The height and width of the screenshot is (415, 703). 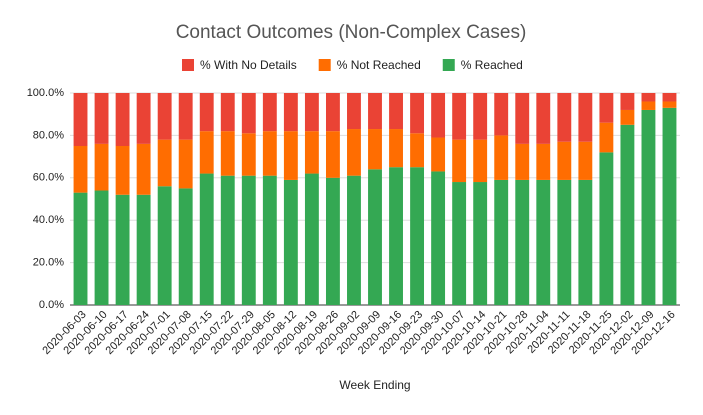 What do you see at coordinates (492, 65) in the screenshot?
I see `legend-label: % Reached` at bounding box center [492, 65].